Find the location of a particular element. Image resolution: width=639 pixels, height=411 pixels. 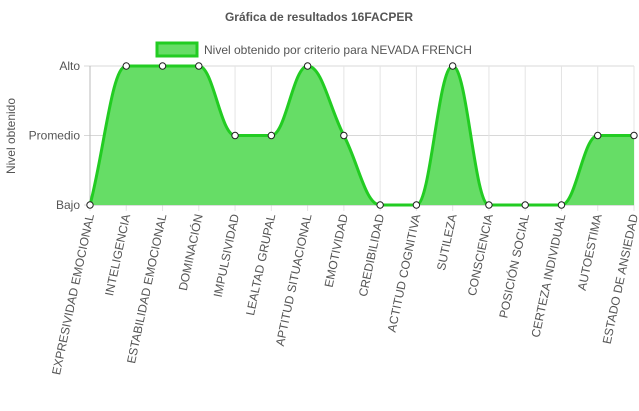

x-tick-label: SUTILEZA is located at coordinates (447, 242).